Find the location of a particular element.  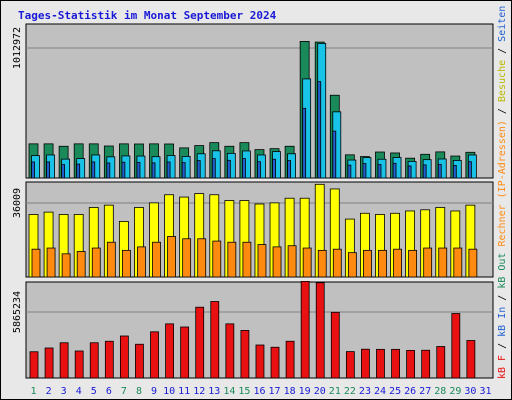

legend-segment: Besuche is located at coordinates (502, 81).